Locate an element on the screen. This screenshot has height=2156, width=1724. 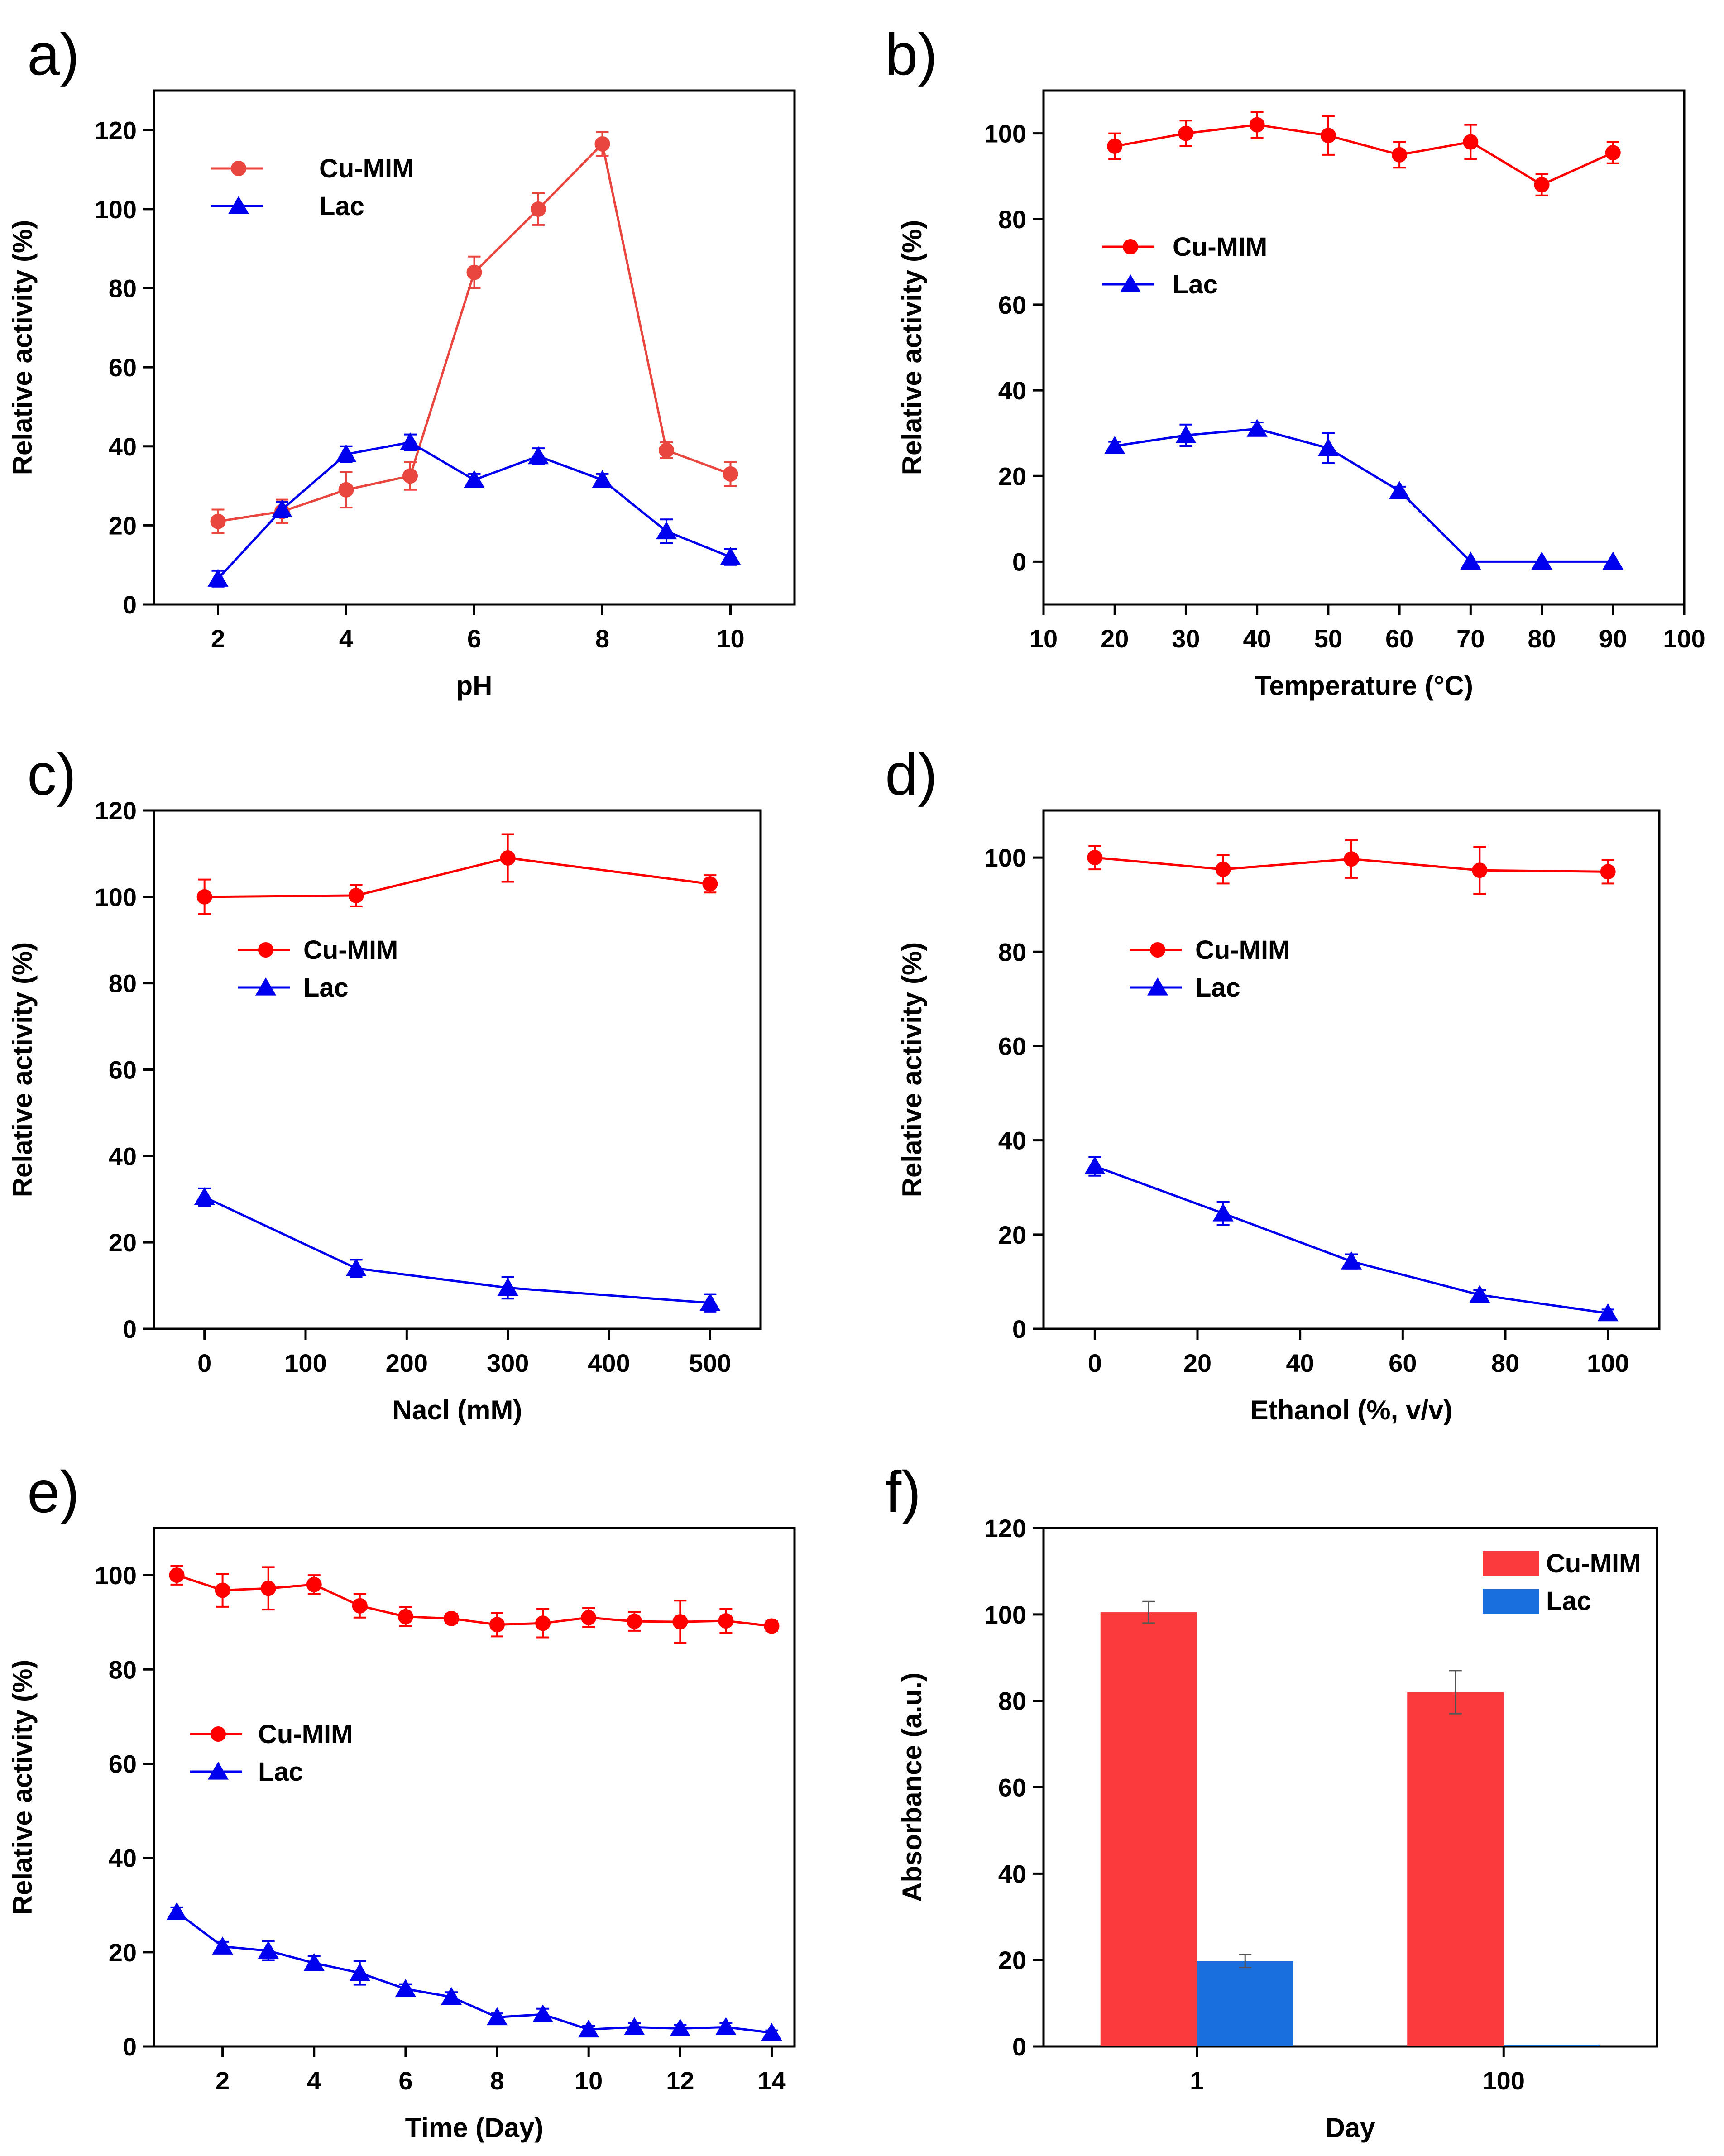
y-tick-label: 120 is located at coordinates (116, 810).